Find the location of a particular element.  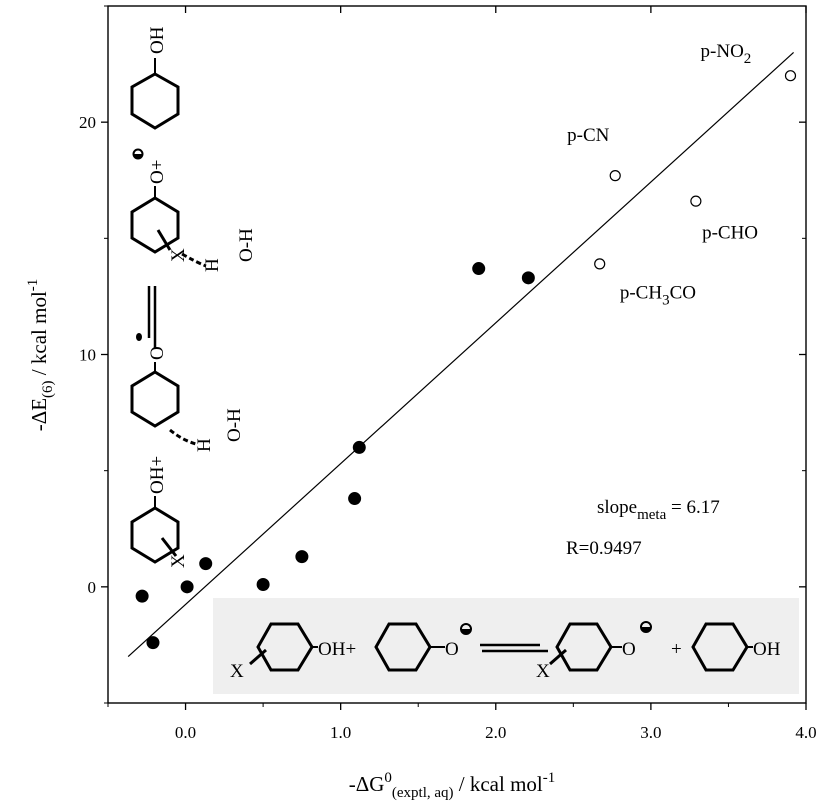

y-tick-label: 20 is located at coordinates (87, 122).